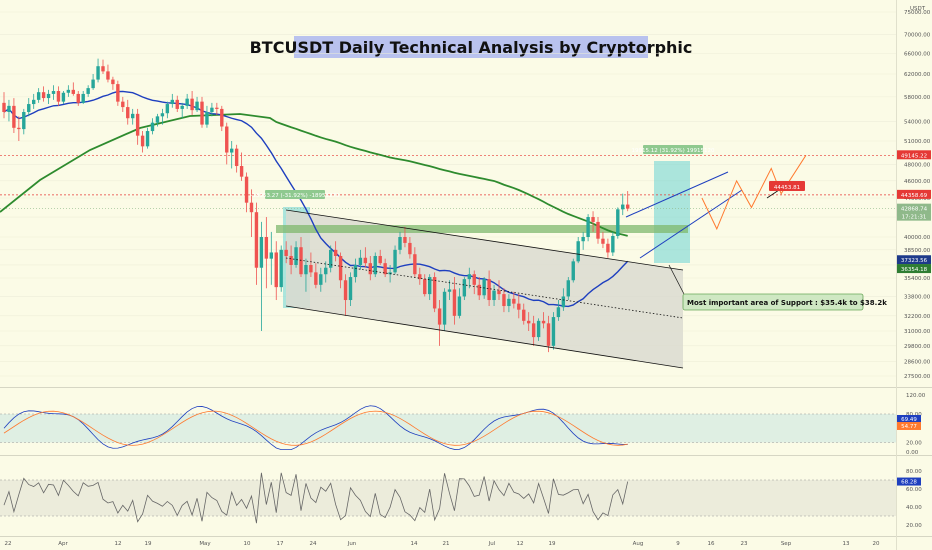 The height and width of the screenshot is (550, 932). What do you see at coordinates (914, 526) in the screenshot?
I see `rsi-tick-label: 20.00` at bounding box center [914, 526].